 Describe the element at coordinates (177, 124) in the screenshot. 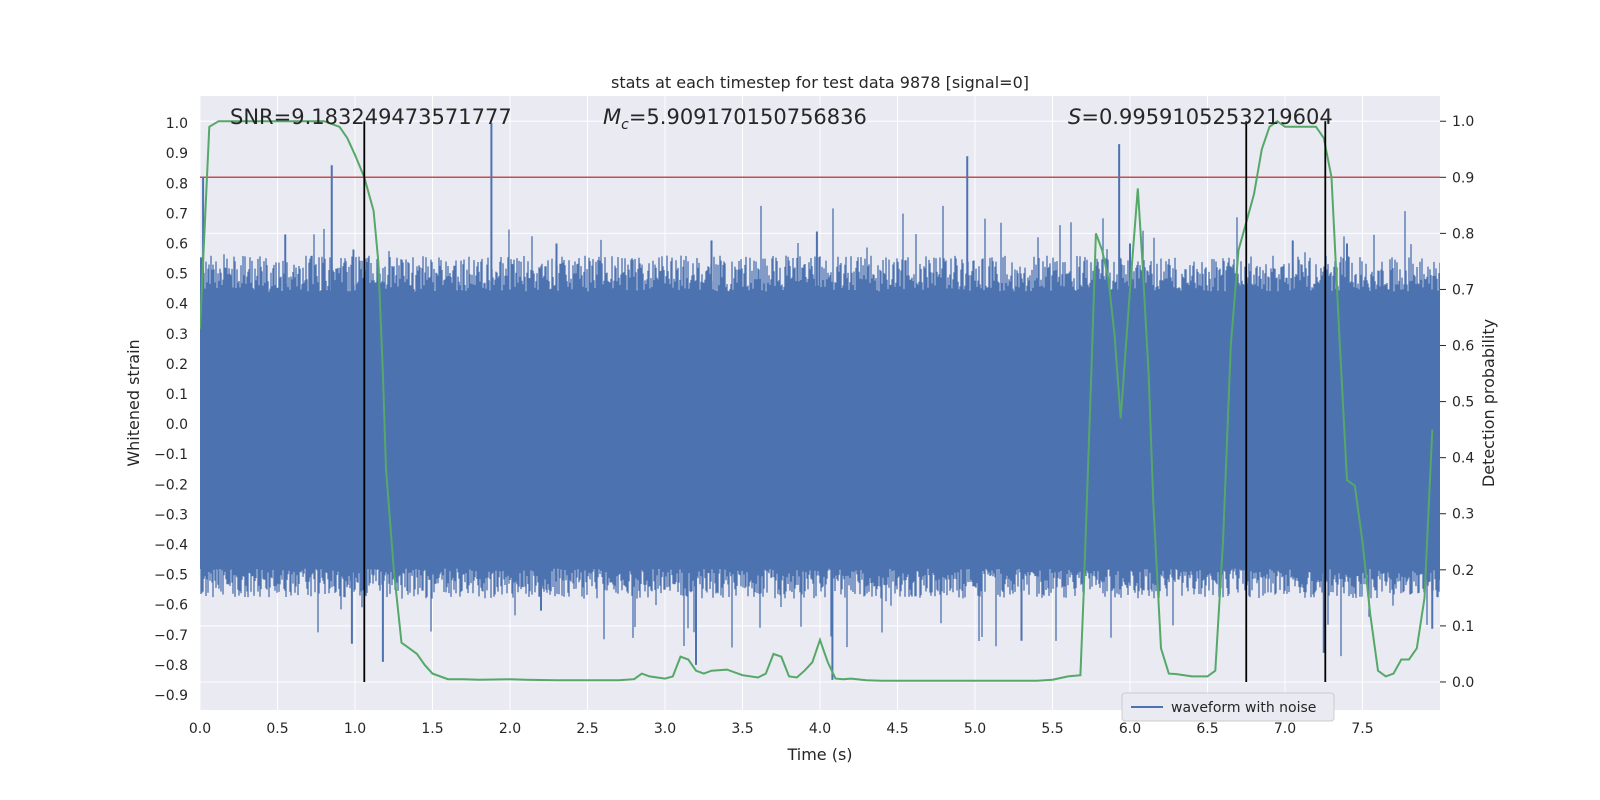

I see `y-tick-label: 1.0` at that location.